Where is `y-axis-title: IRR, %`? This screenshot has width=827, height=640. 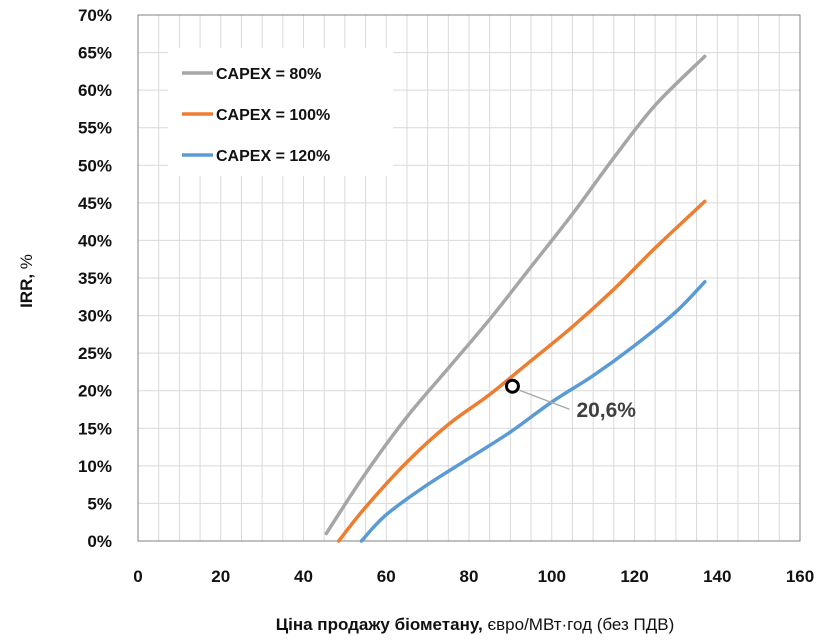
y-axis-title: IRR, % is located at coordinates (26, 281).